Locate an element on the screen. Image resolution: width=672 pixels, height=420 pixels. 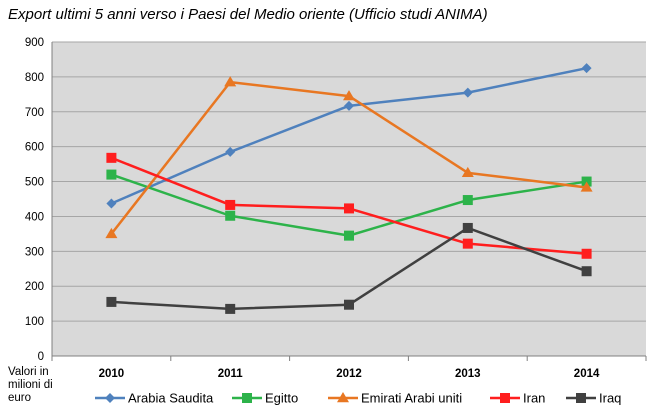
data-point-iran-2010 is located at coordinates (111, 157).